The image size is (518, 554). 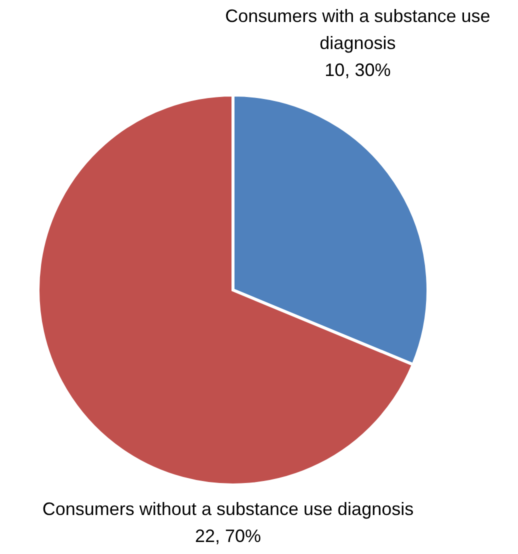 What do you see at coordinates (228, 509) in the screenshot?
I see `slice-label: Consumers without a substance use diagnosis` at bounding box center [228, 509].